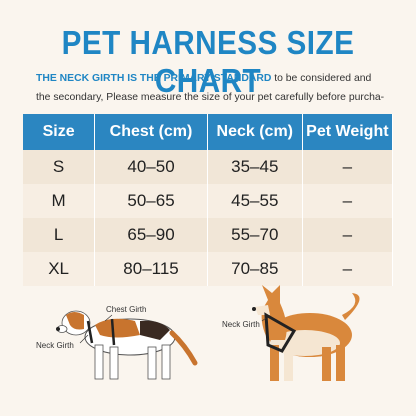 This screenshot has height=416, width=416. What do you see at coordinates (151, 167) in the screenshot?
I see `table-cell: 40–50` at bounding box center [151, 167].